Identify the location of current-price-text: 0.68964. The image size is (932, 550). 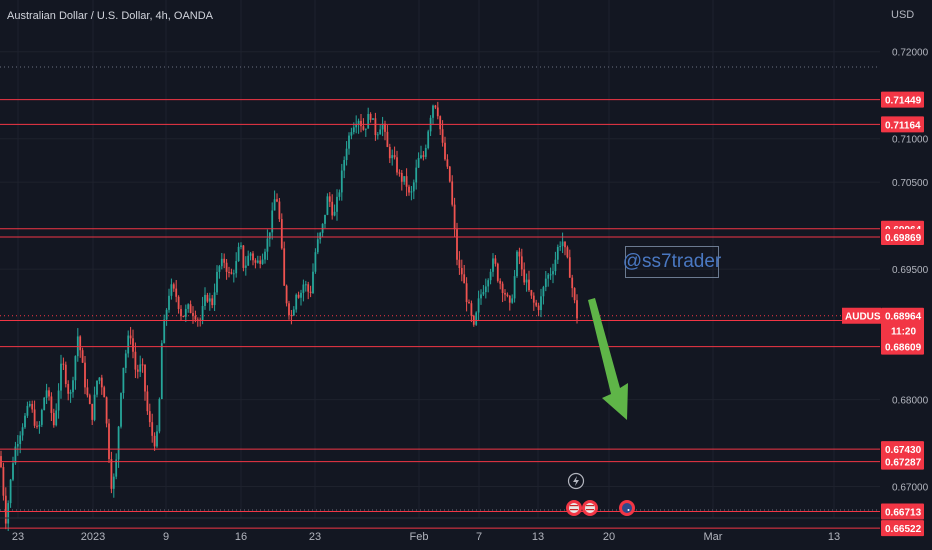
(903, 317).